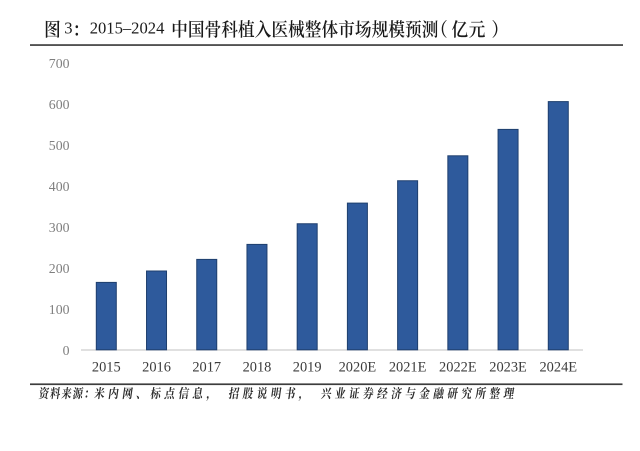  What do you see at coordinates (59, 309) in the screenshot?
I see `svg-text: 100` at bounding box center [59, 309].